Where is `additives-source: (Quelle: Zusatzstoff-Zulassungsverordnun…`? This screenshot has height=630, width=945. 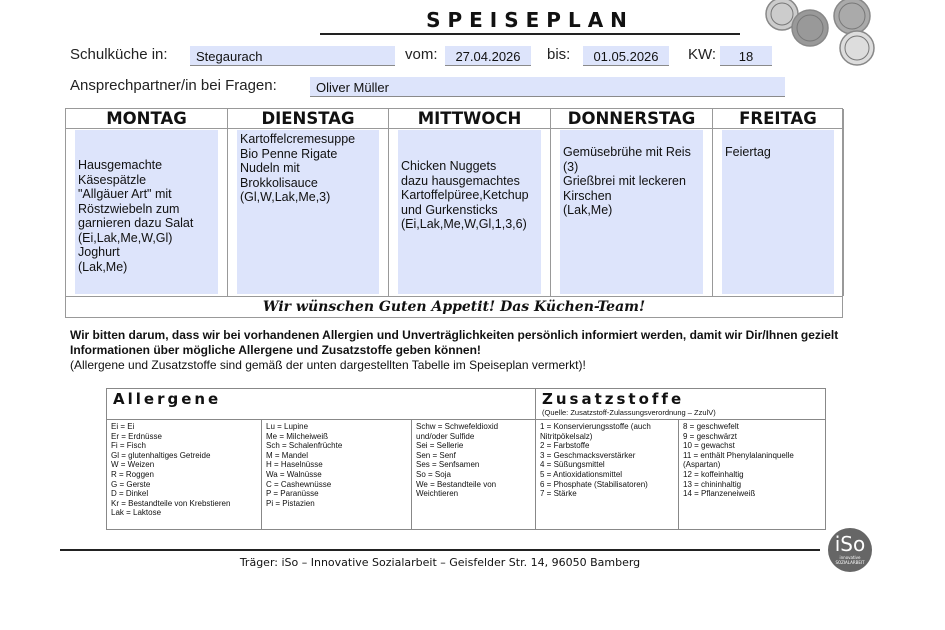 additives-source: (Quelle: Zusatzstoff-Zulassungsverordnun… is located at coordinates (629, 412).